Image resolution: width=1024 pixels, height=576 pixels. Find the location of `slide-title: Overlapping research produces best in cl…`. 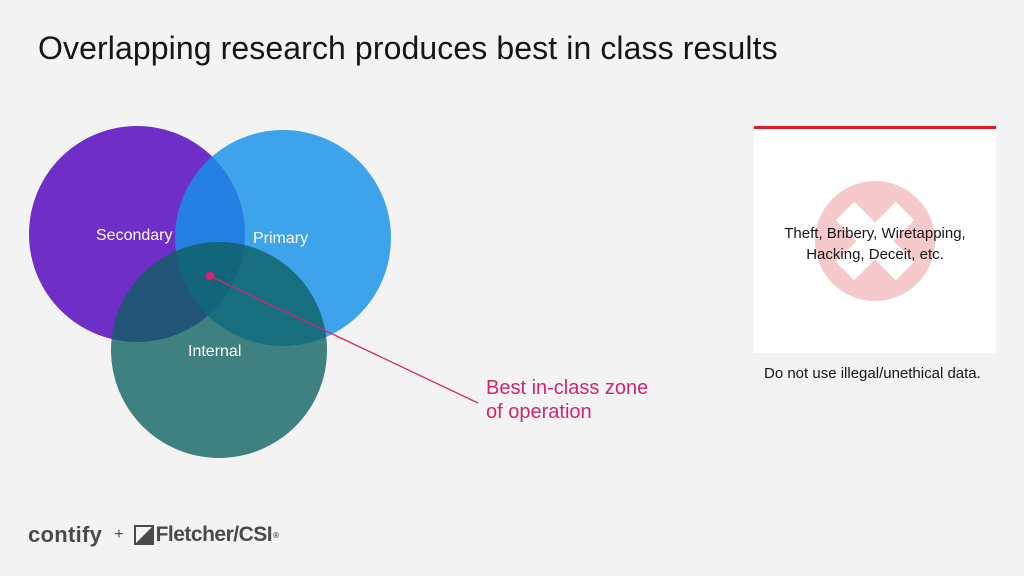

slide-title: Overlapping research produces best in cl… is located at coordinates (408, 48).